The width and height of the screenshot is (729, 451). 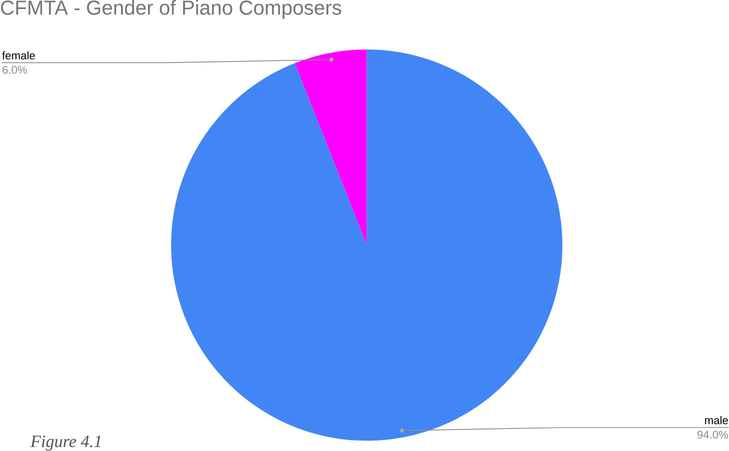 What do you see at coordinates (18, 55) in the screenshot?
I see `slice-label: female` at bounding box center [18, 55].